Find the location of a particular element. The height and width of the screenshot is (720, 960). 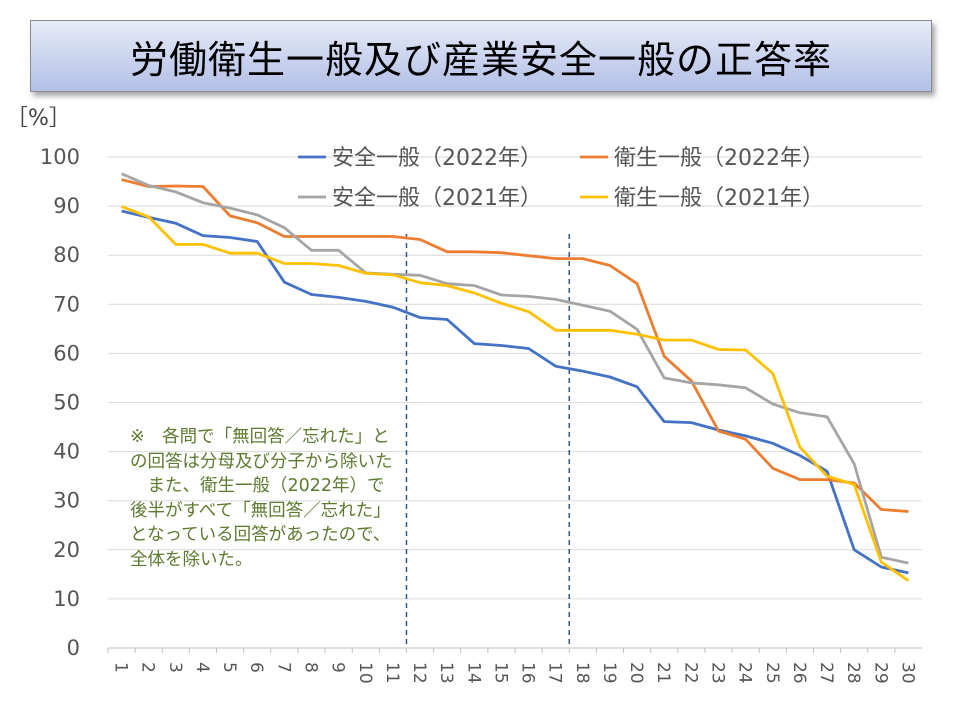

x-tick-label: 3 is located at coordinates (175, 667).